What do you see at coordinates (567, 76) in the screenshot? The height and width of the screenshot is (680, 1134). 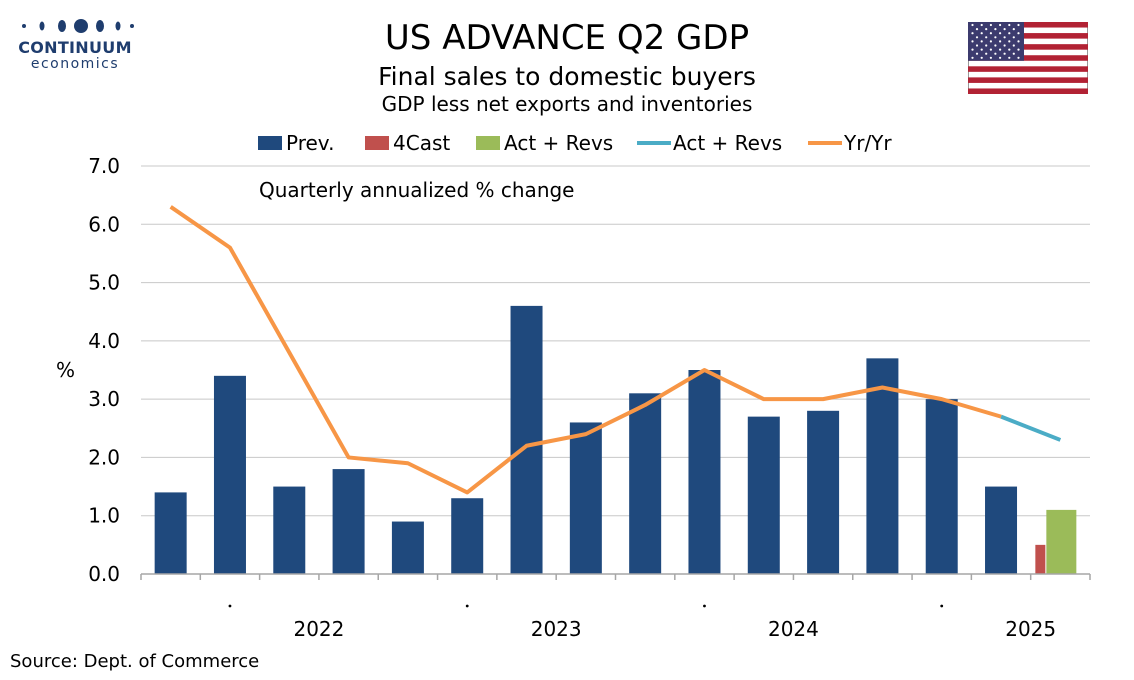 I see `chart-subtitle: Final sales to domestic buyers` at bounding box center [567, 76].